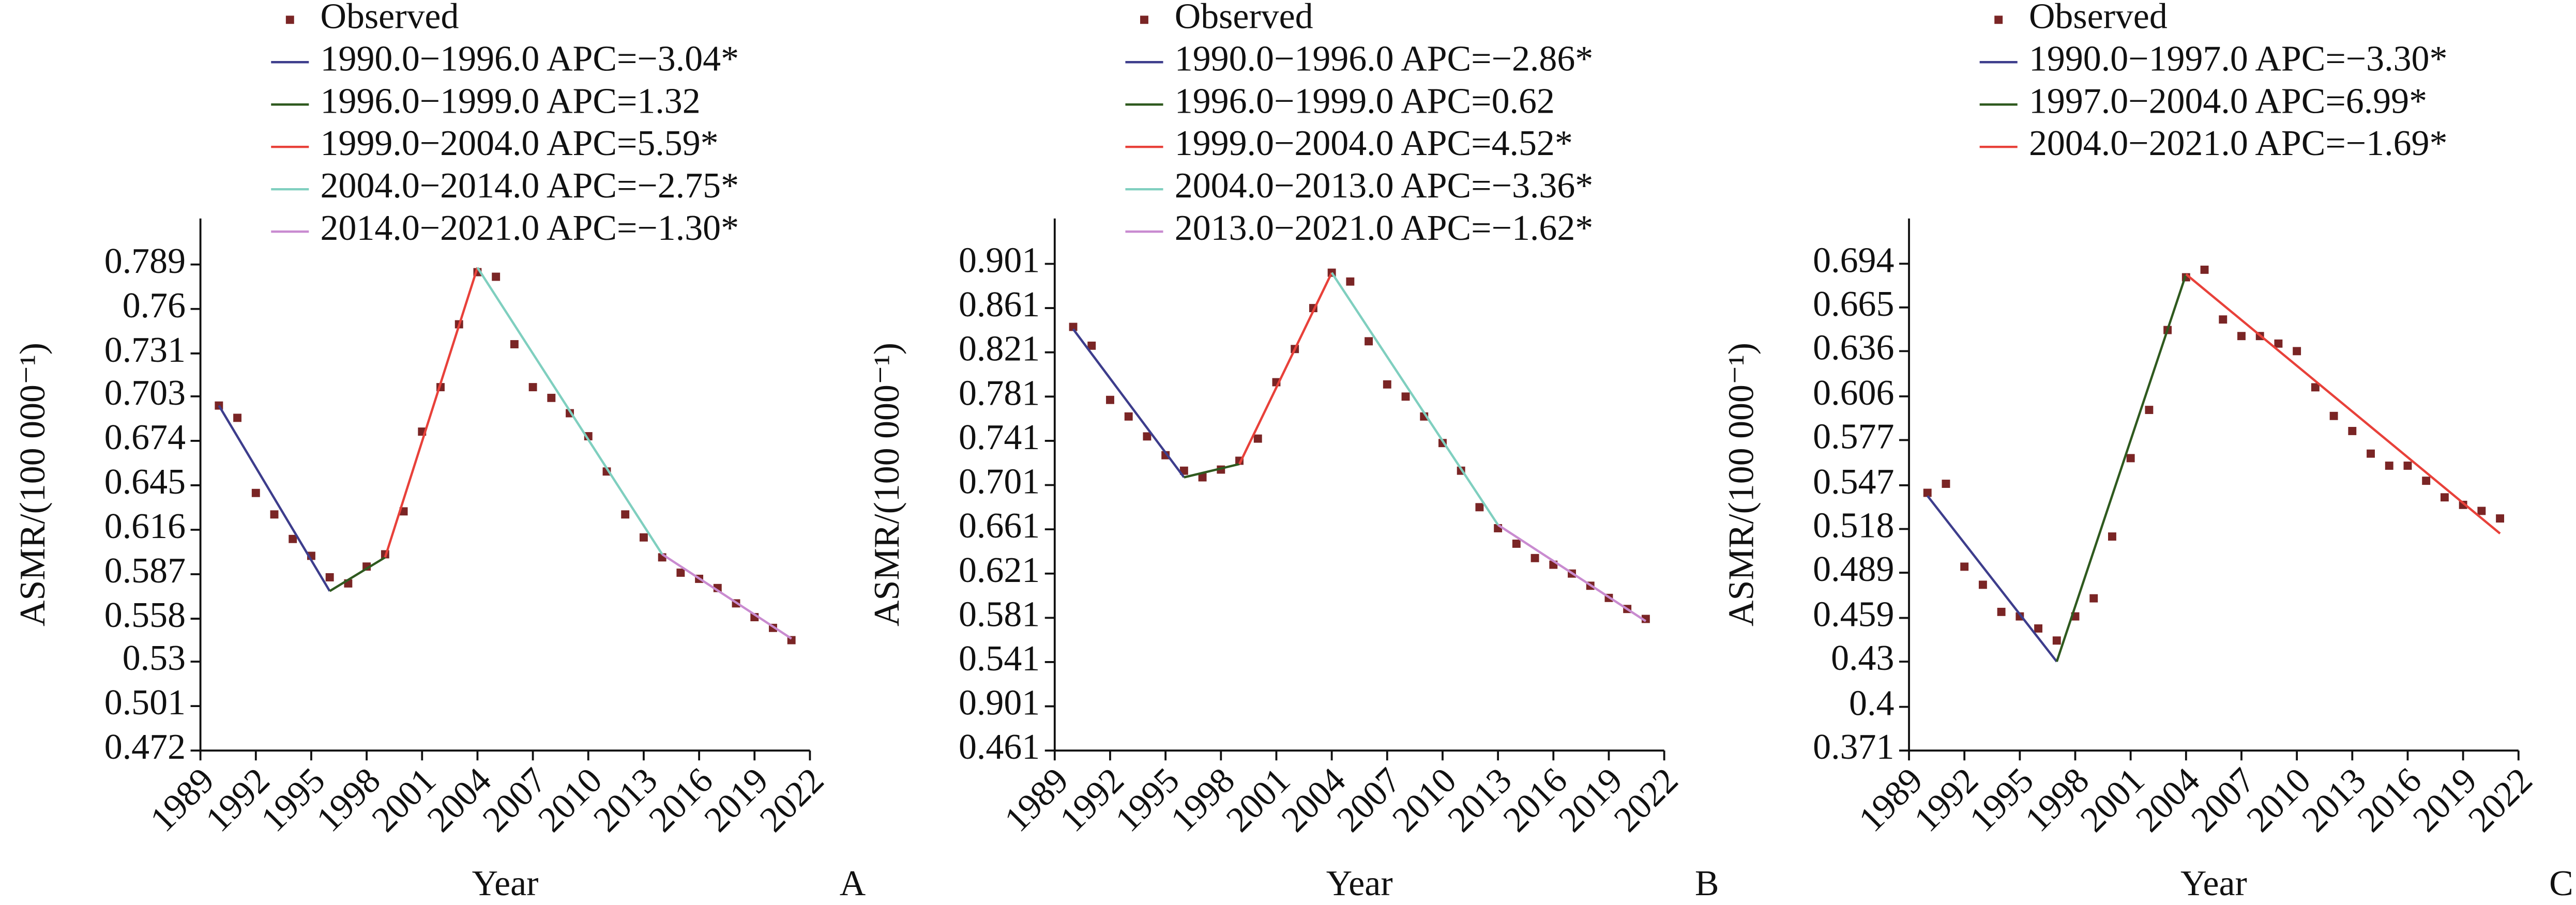  What do you see at coordinates (1000, 482) in the screenshot?
I see `y-tick-label: 0.701` at bounding box center [1000, 482].